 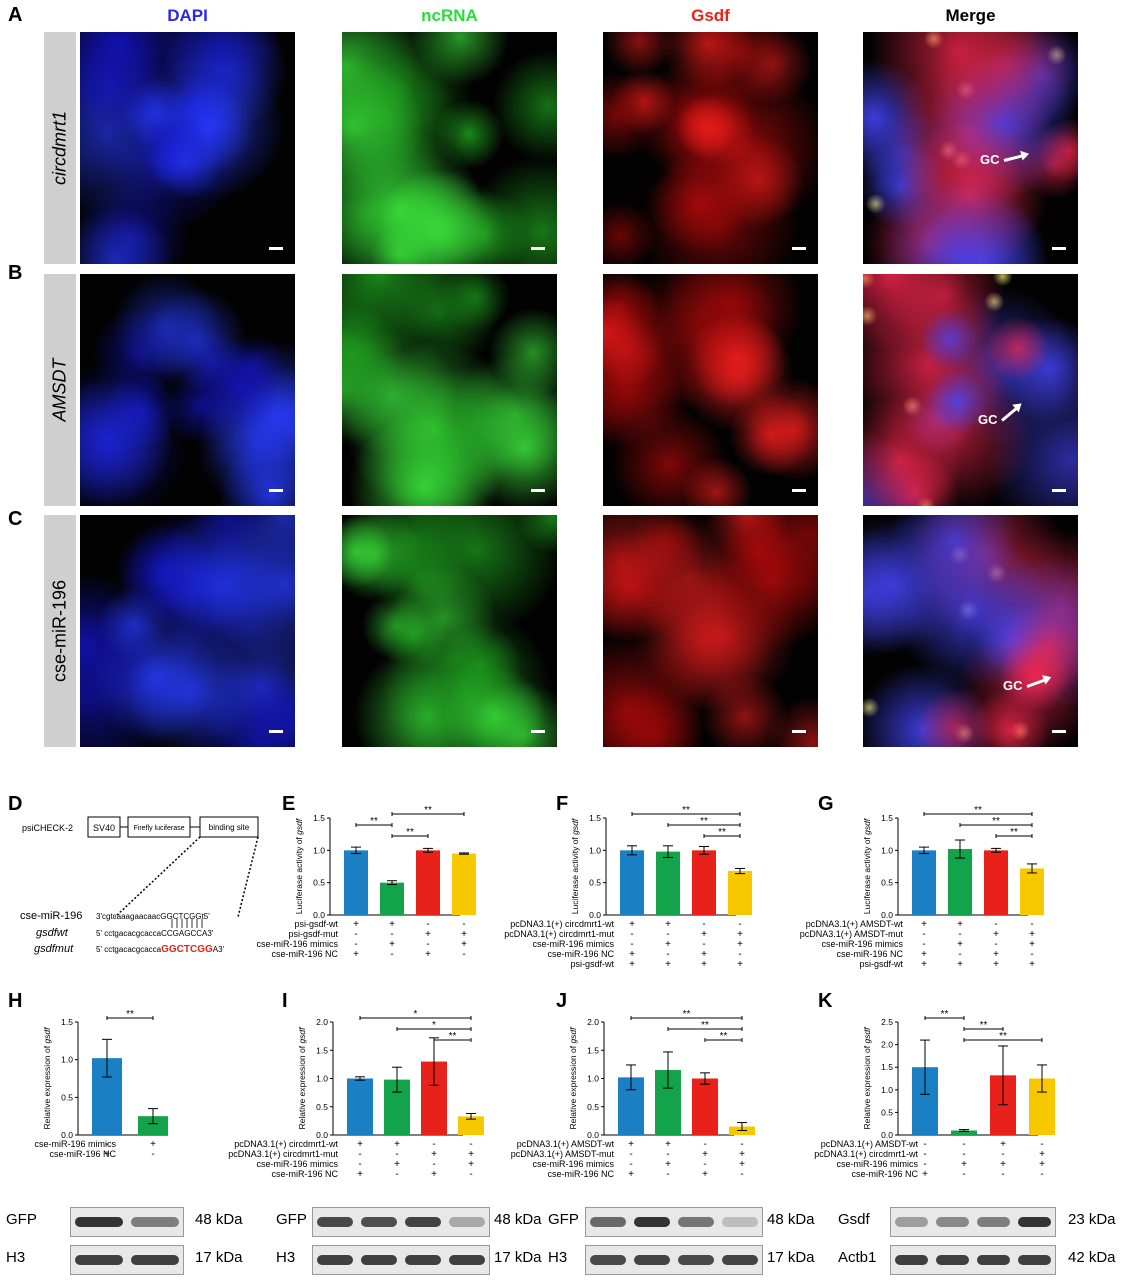 What do you see at coordinates (187, 148) in the screenshot?
I see `micrograph-circdmrt1-dapi` at bounding box center [187, 148].